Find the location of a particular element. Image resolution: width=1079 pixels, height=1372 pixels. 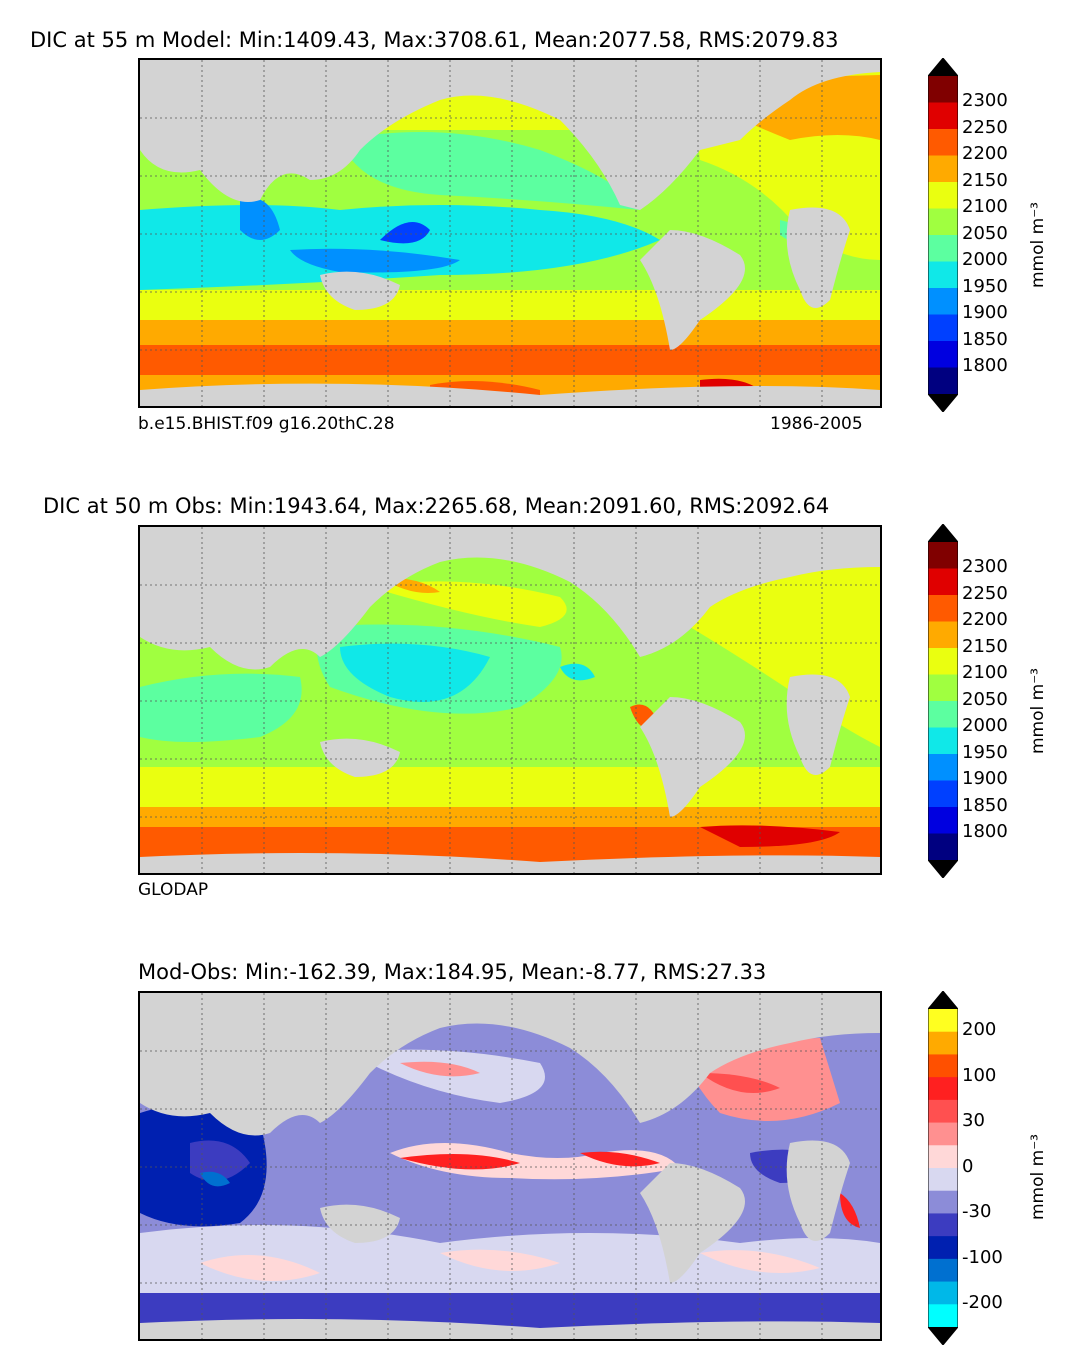

cb2-tick: 1850 is located at coordinates (985, 805).